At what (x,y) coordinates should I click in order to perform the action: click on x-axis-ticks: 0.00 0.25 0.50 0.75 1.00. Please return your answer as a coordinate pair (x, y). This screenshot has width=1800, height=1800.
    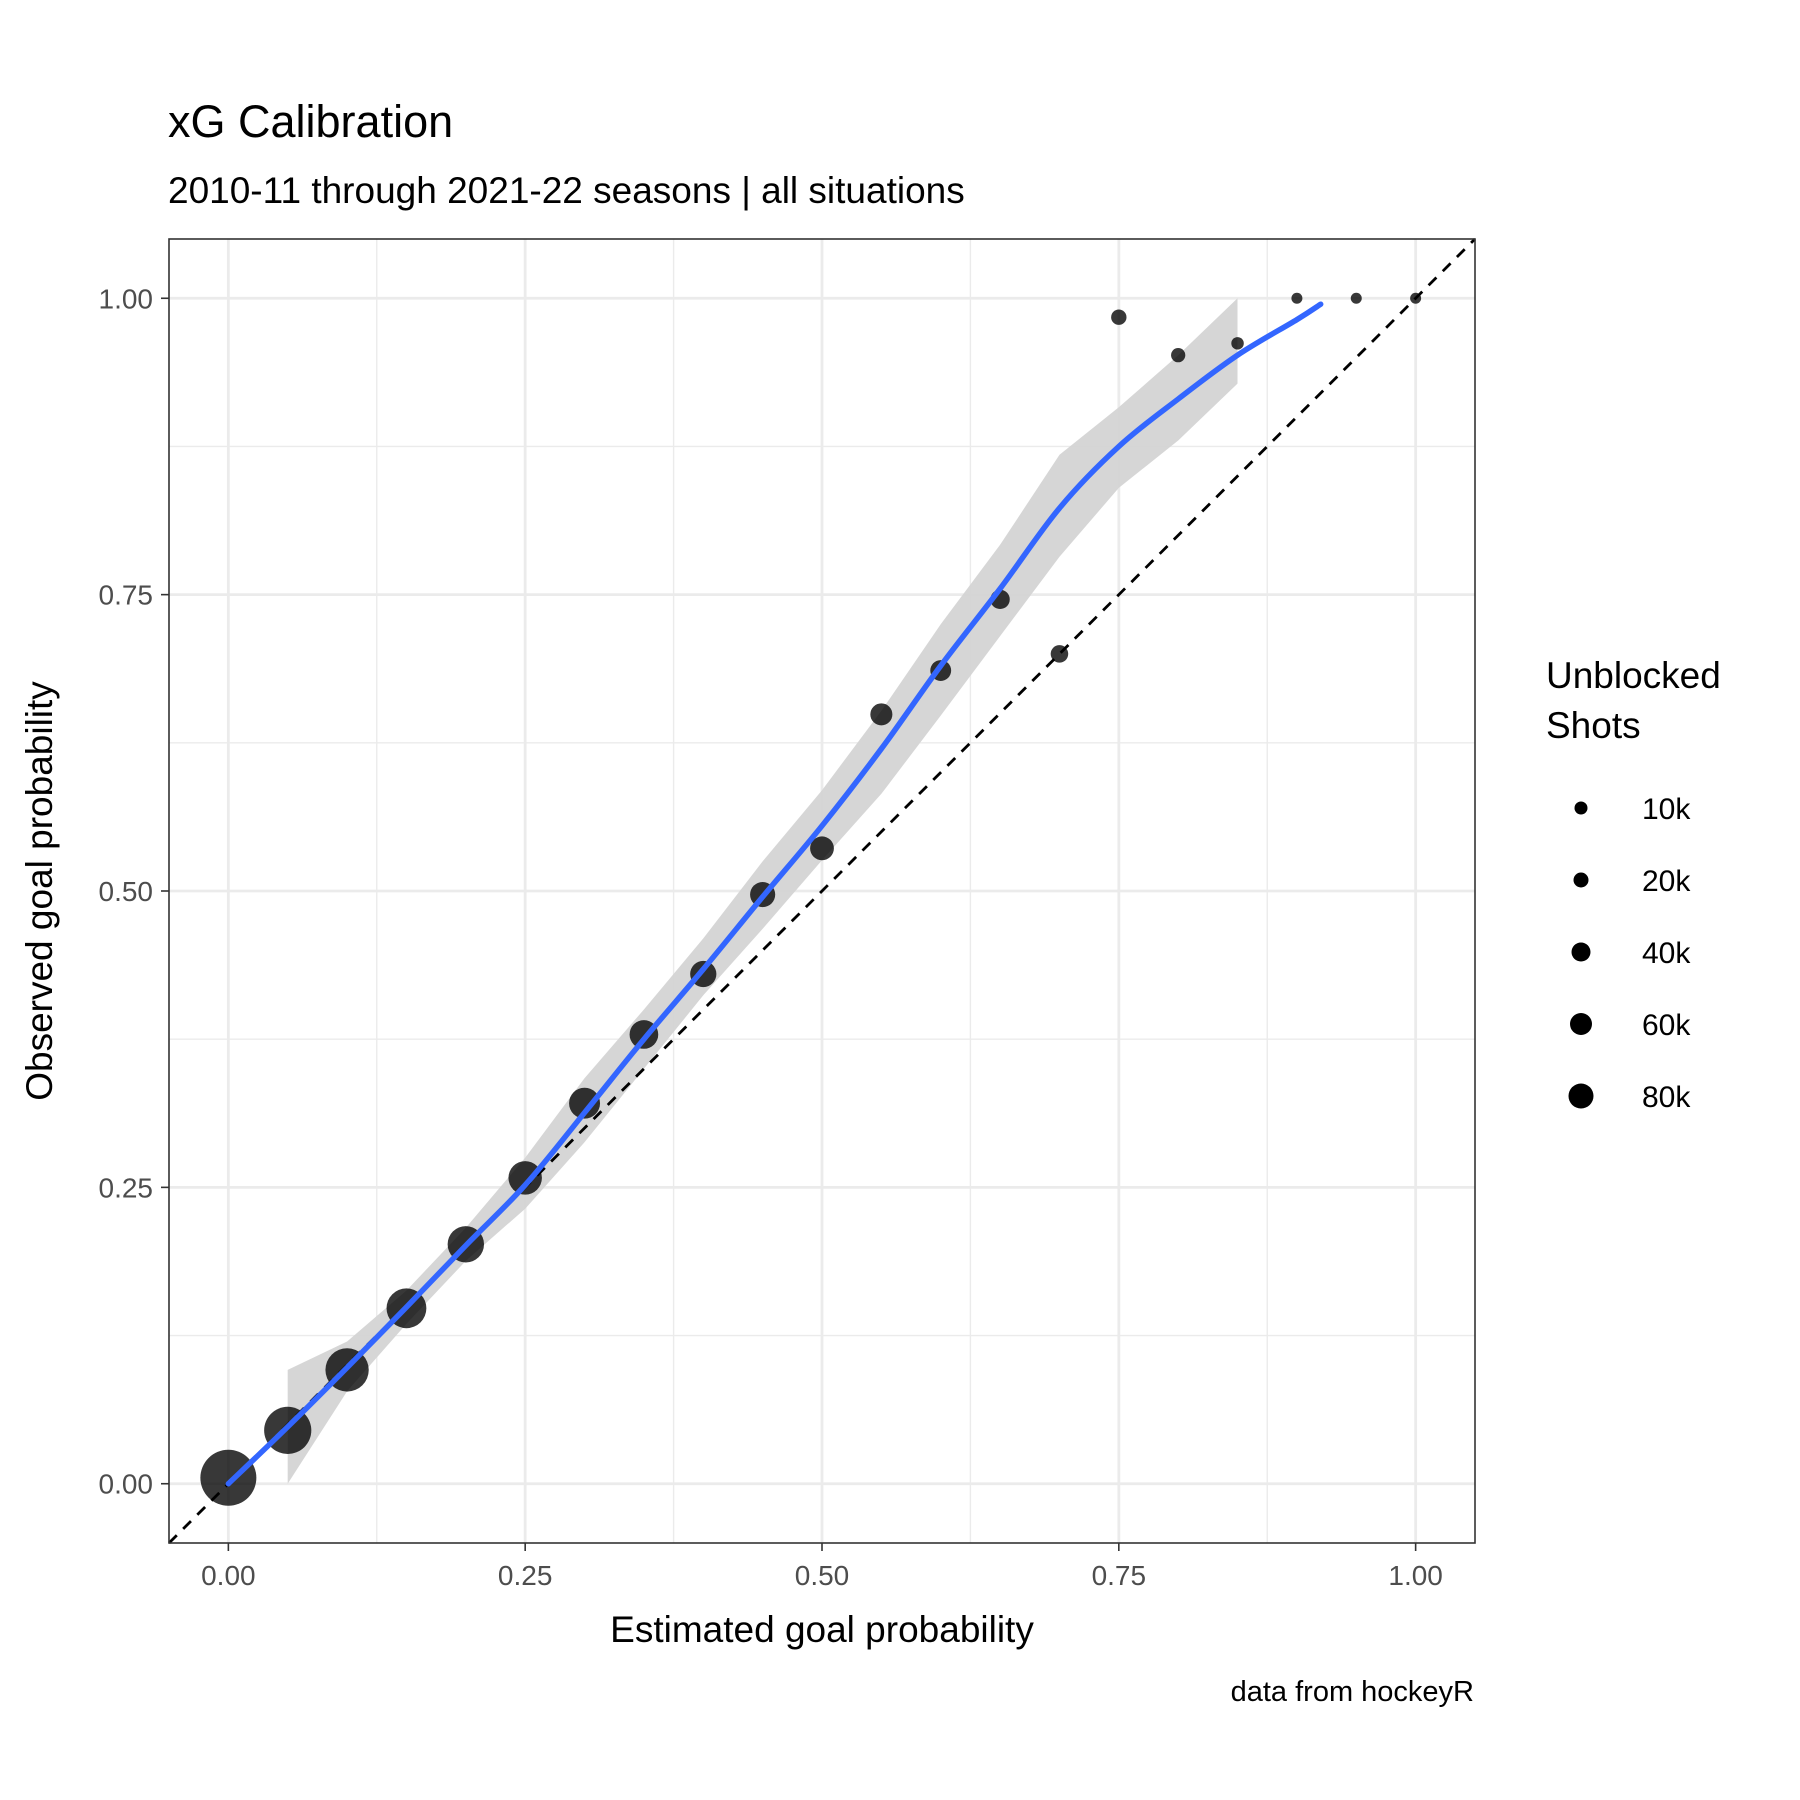
    Looking at the image, I should click on (822, 1567).